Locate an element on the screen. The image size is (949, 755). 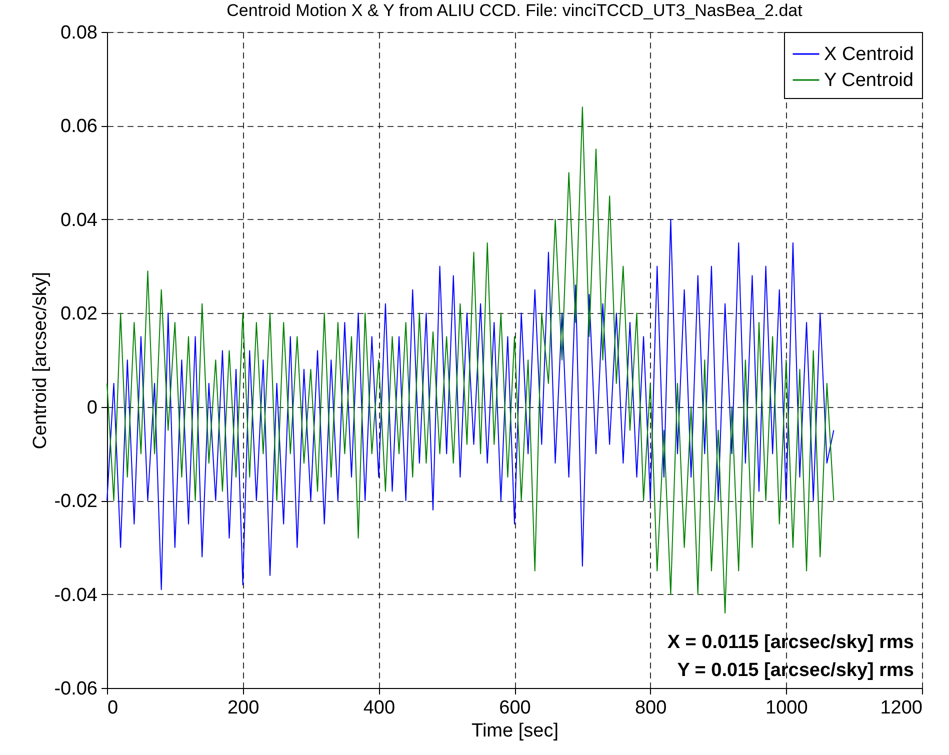
x-tick-label: 0 is located at coordinates (113, 708).